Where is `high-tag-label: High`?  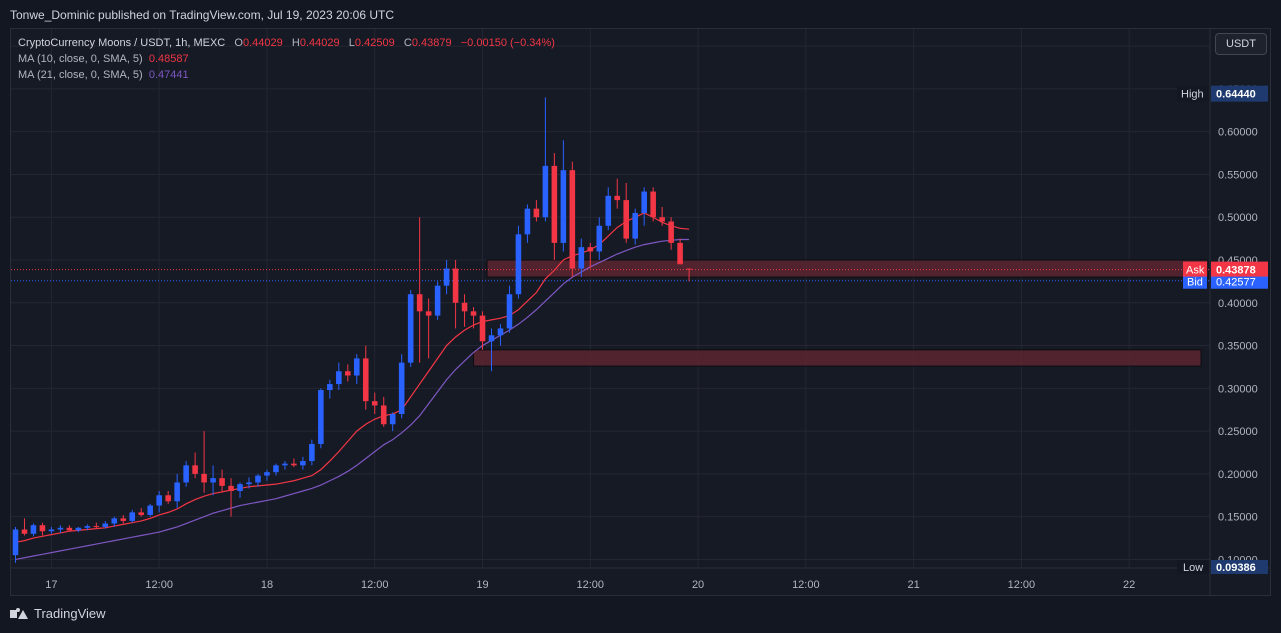 high-tag-label: High is located at coordinates (1192, 95).